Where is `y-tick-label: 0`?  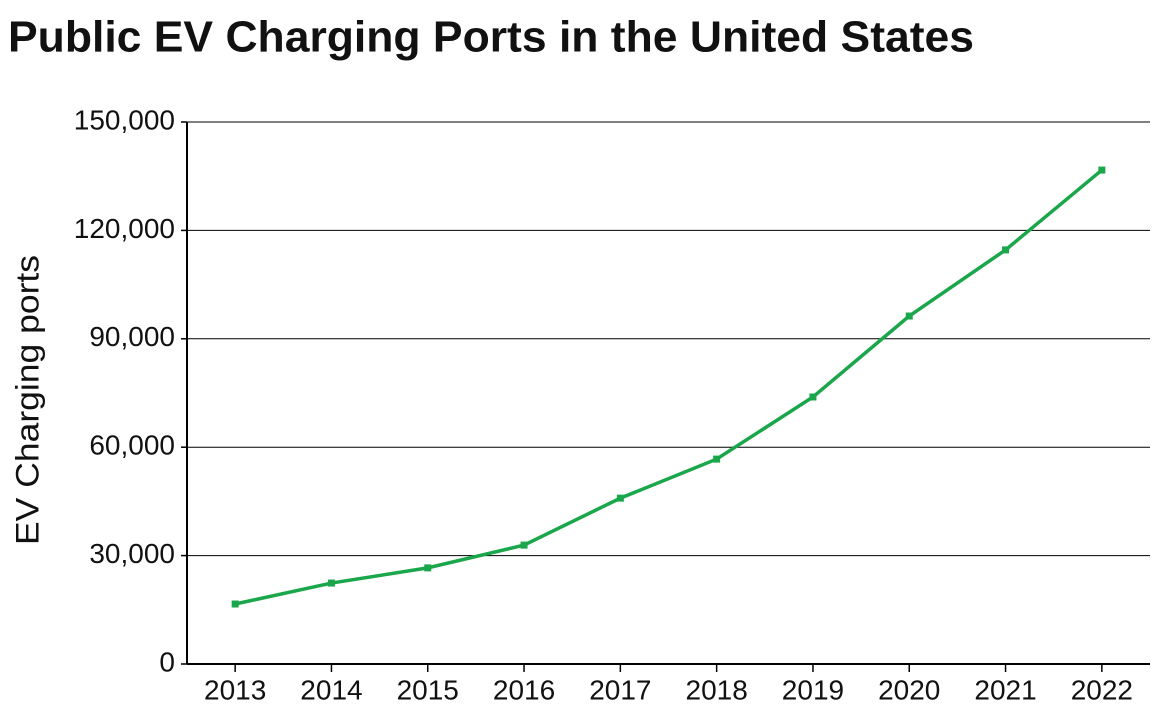 y-tick-label: 0 is located at coordinates (167, 661).